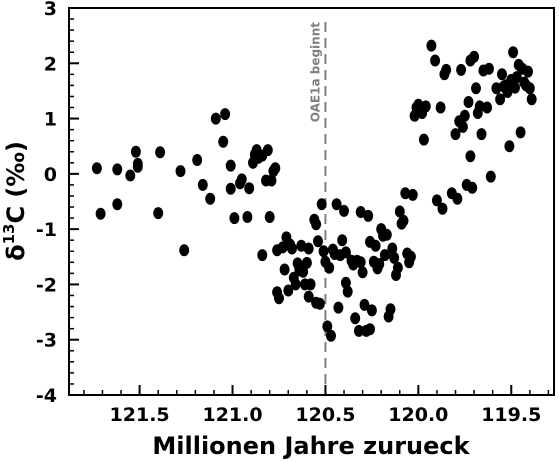  Describe the element at coordinates (511, 415) in the screenshot. I see `x-tick-label: 119.5` at that location.